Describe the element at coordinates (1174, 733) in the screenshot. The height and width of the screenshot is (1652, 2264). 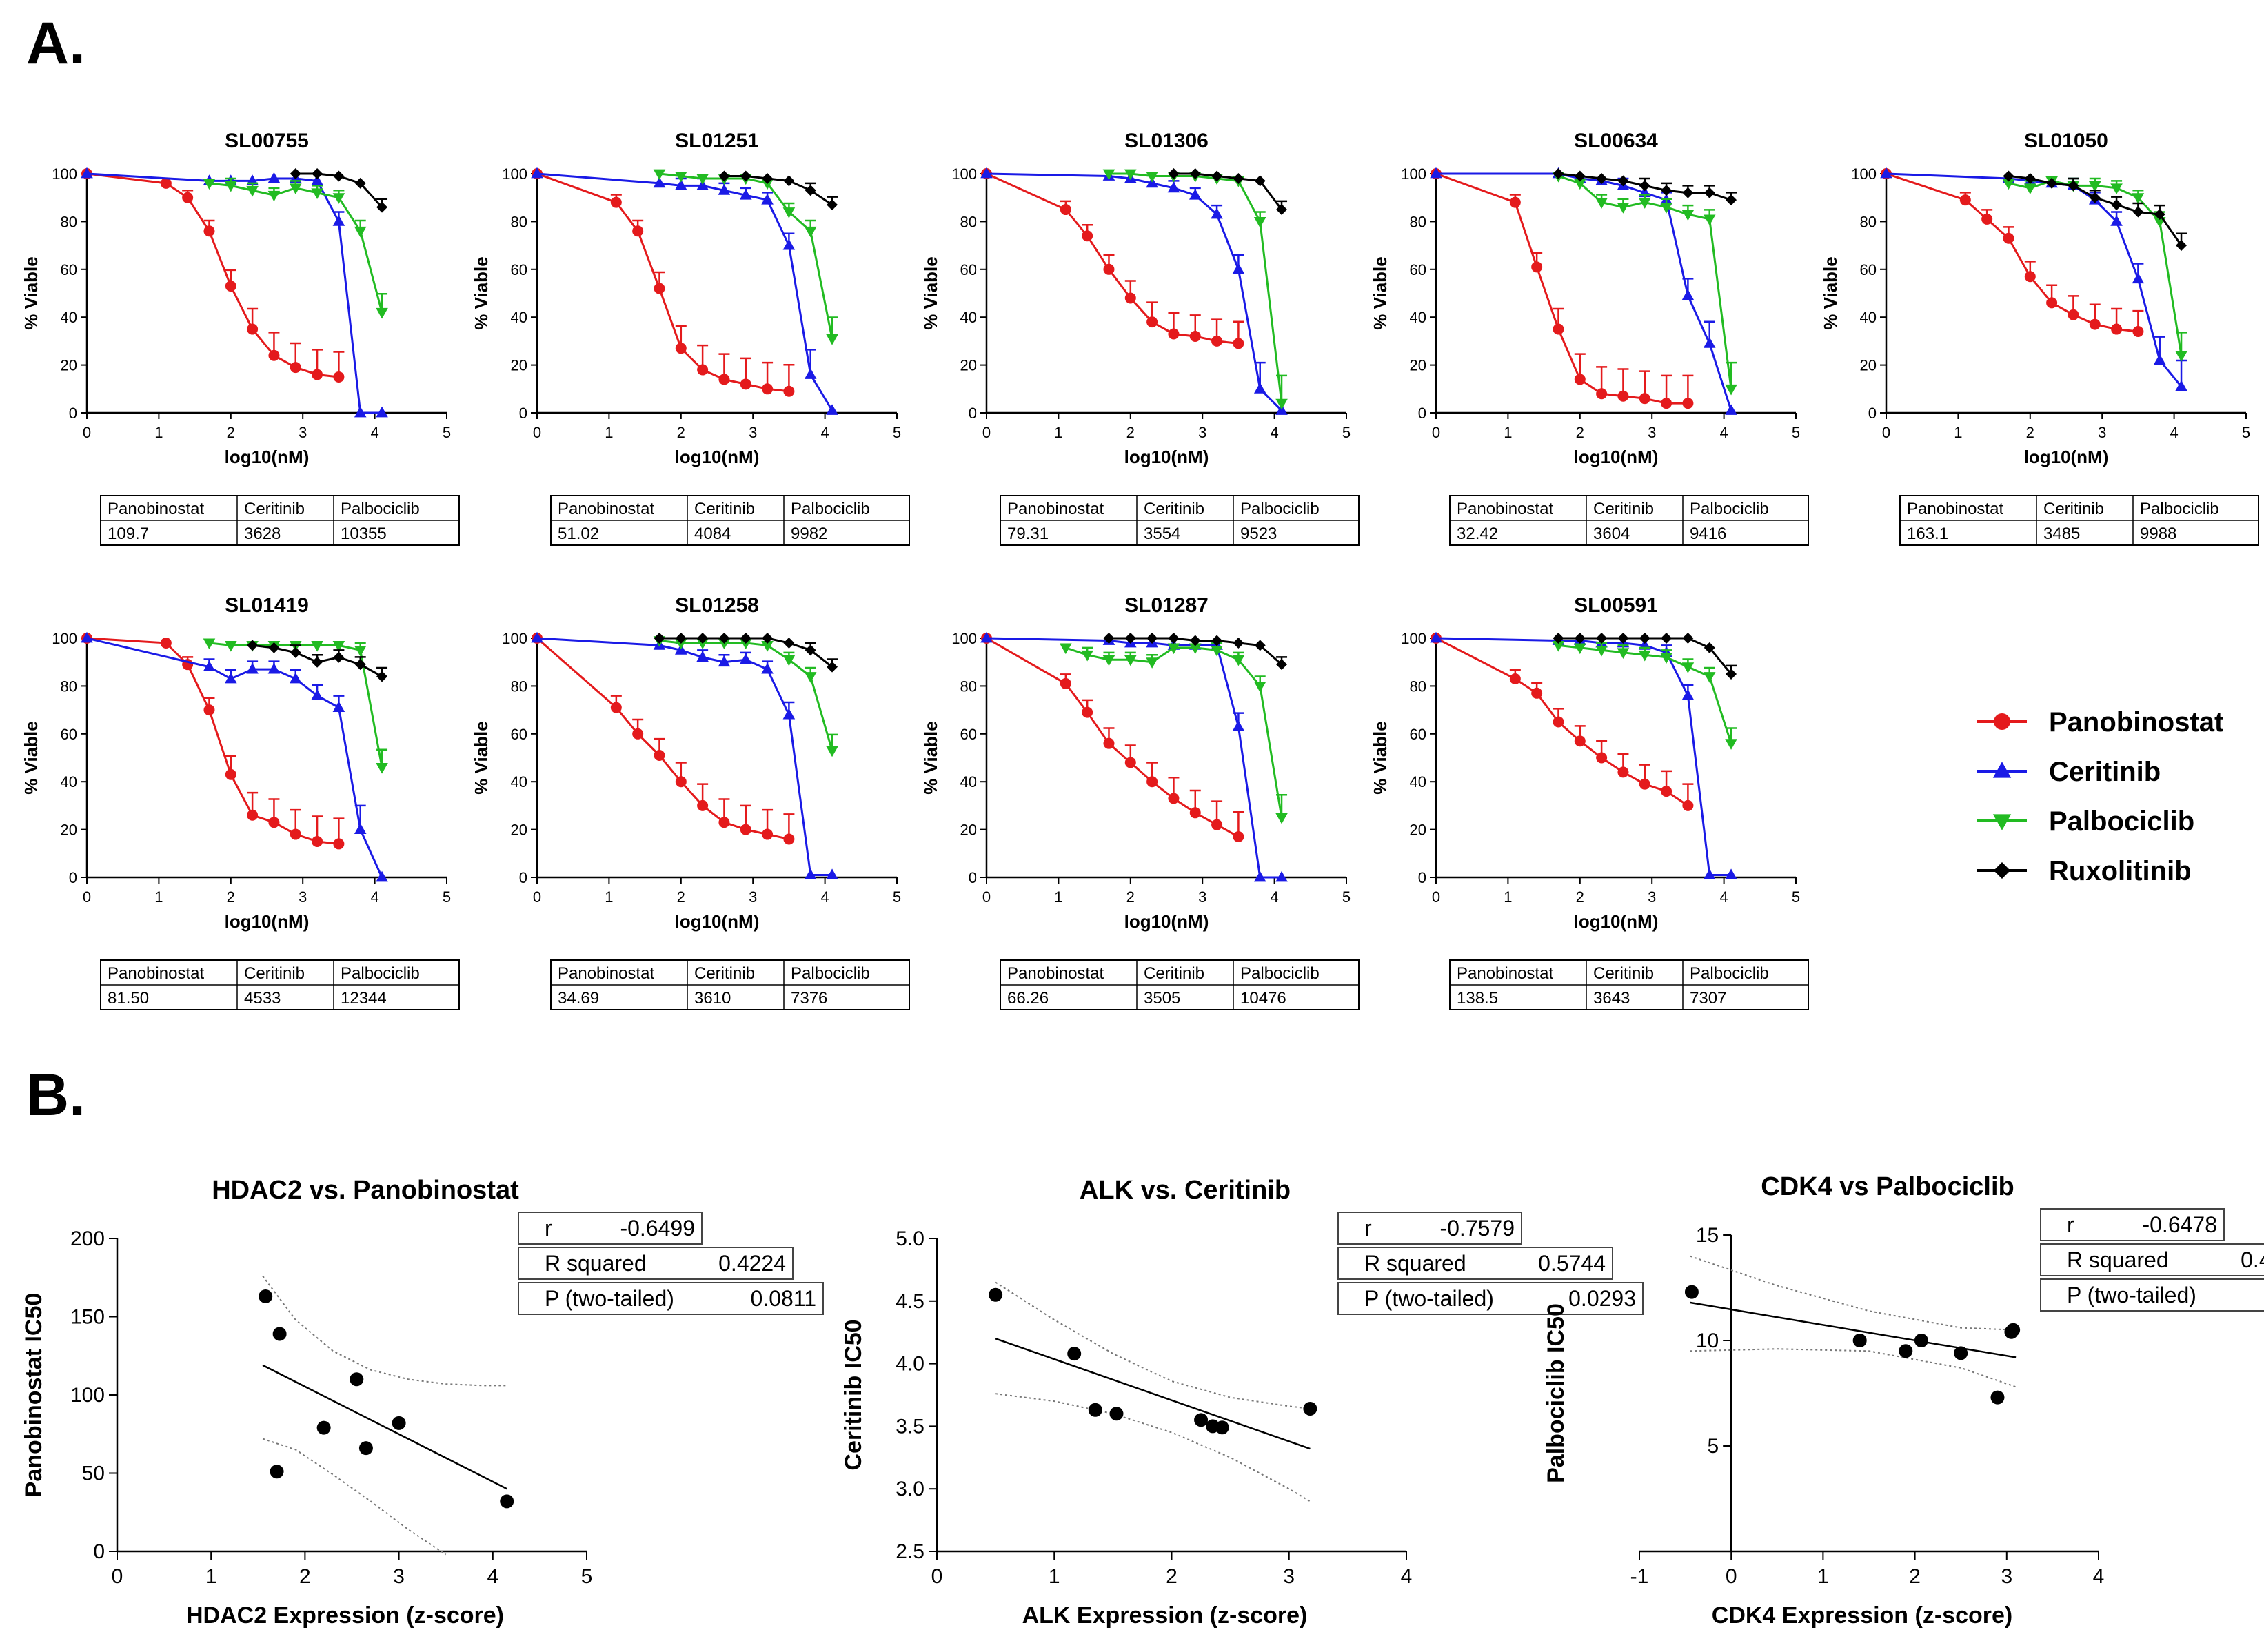
I see `series-palbociclib` at that location.